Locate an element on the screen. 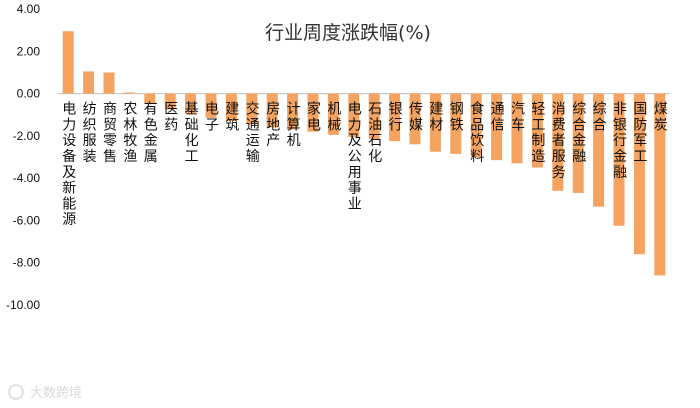 The width and height of the screenshot is (700, 408). category-label: 消费者服务 is located at coordinates (559, 141).